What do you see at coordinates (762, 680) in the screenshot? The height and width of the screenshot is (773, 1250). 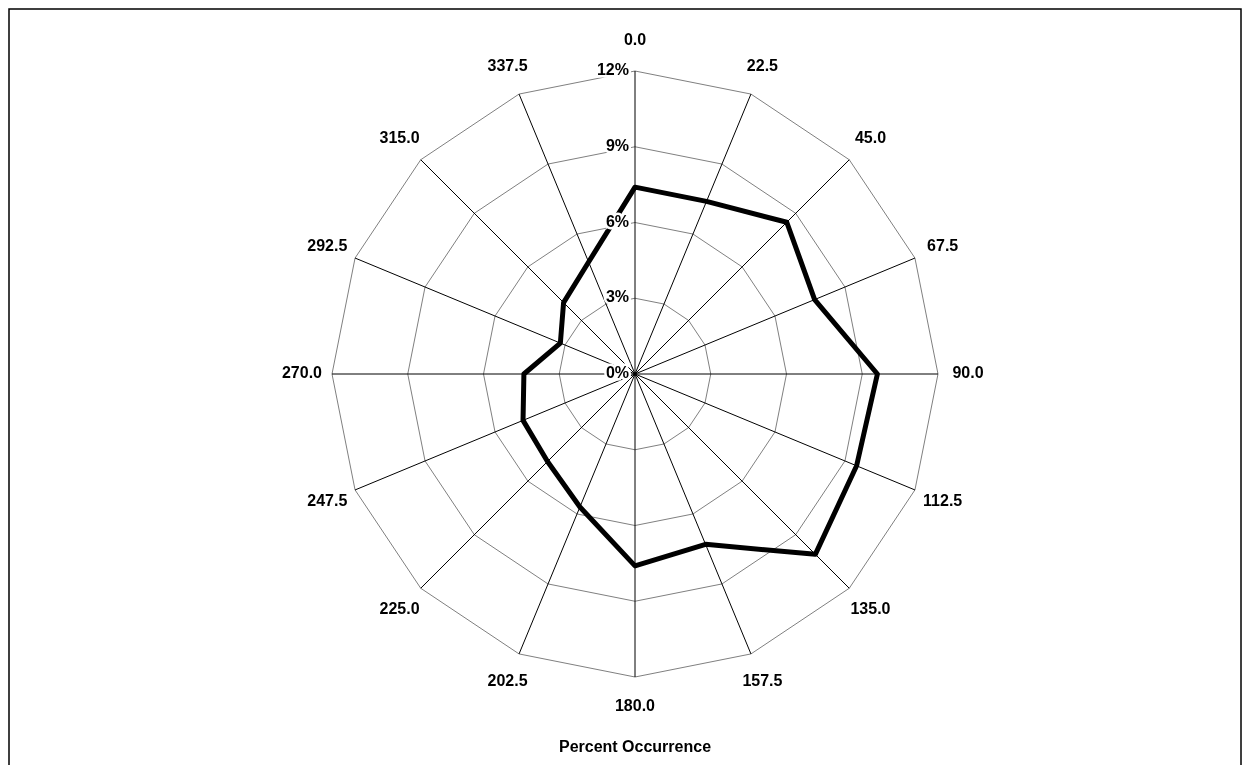 I see `spoke-label: 157.5` at bounding box center [762, 680].